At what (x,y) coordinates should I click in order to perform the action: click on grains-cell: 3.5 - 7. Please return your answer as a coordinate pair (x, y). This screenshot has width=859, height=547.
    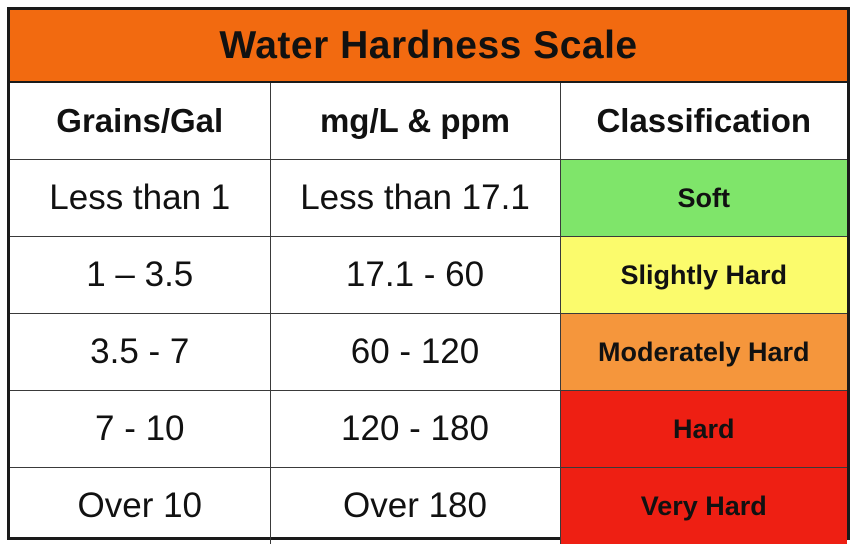
    Looking at the image, I should click on (140, 352).